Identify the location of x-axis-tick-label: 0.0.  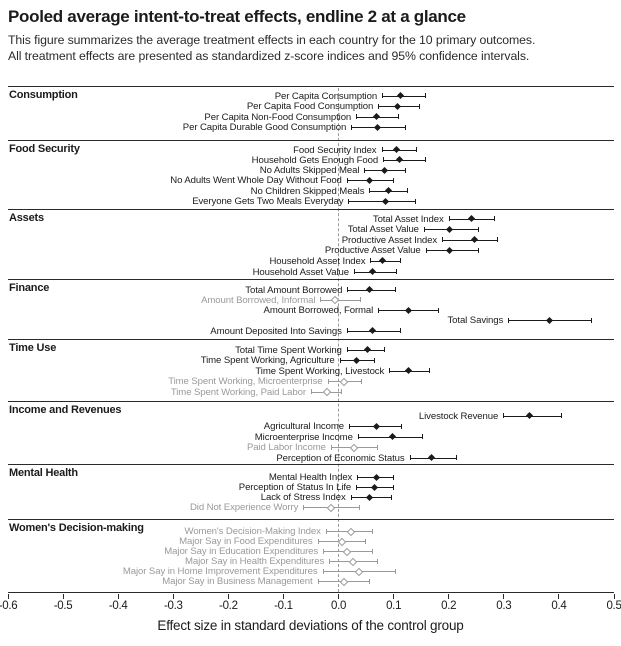
(338, 606).